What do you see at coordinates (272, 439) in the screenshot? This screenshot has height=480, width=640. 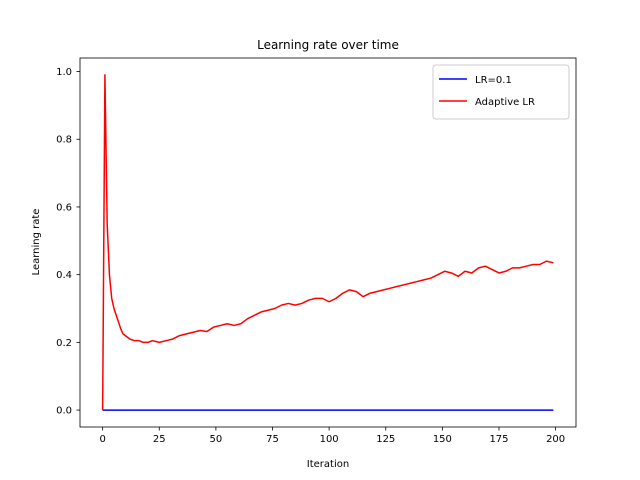 I see `x-tick-label: 75` at bounding box center [272, 439].